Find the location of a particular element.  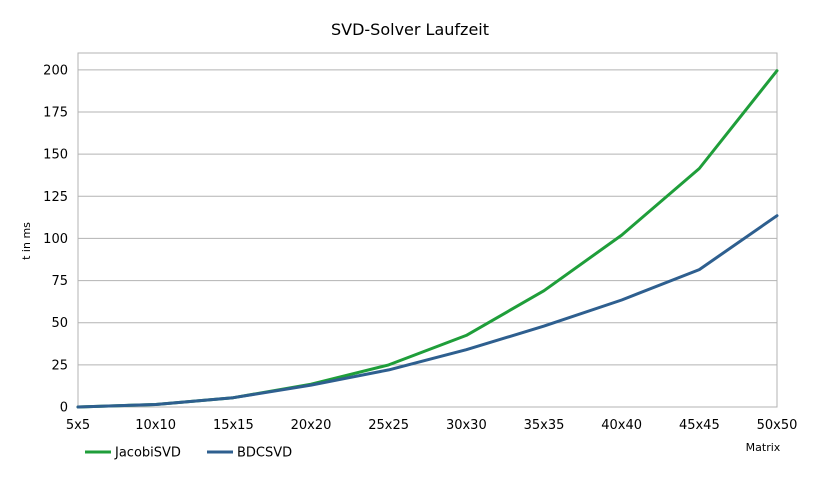

legend-label-jacobisvd: JacobiSVD is located at coordinates (147, 453).